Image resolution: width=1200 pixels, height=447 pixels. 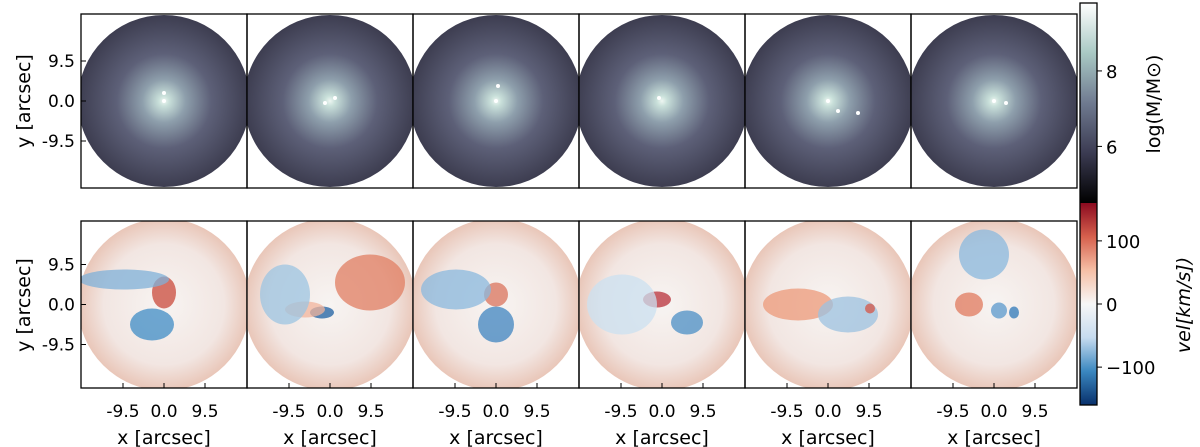 I want to click on panel-frame, so click(x=994, y=101).